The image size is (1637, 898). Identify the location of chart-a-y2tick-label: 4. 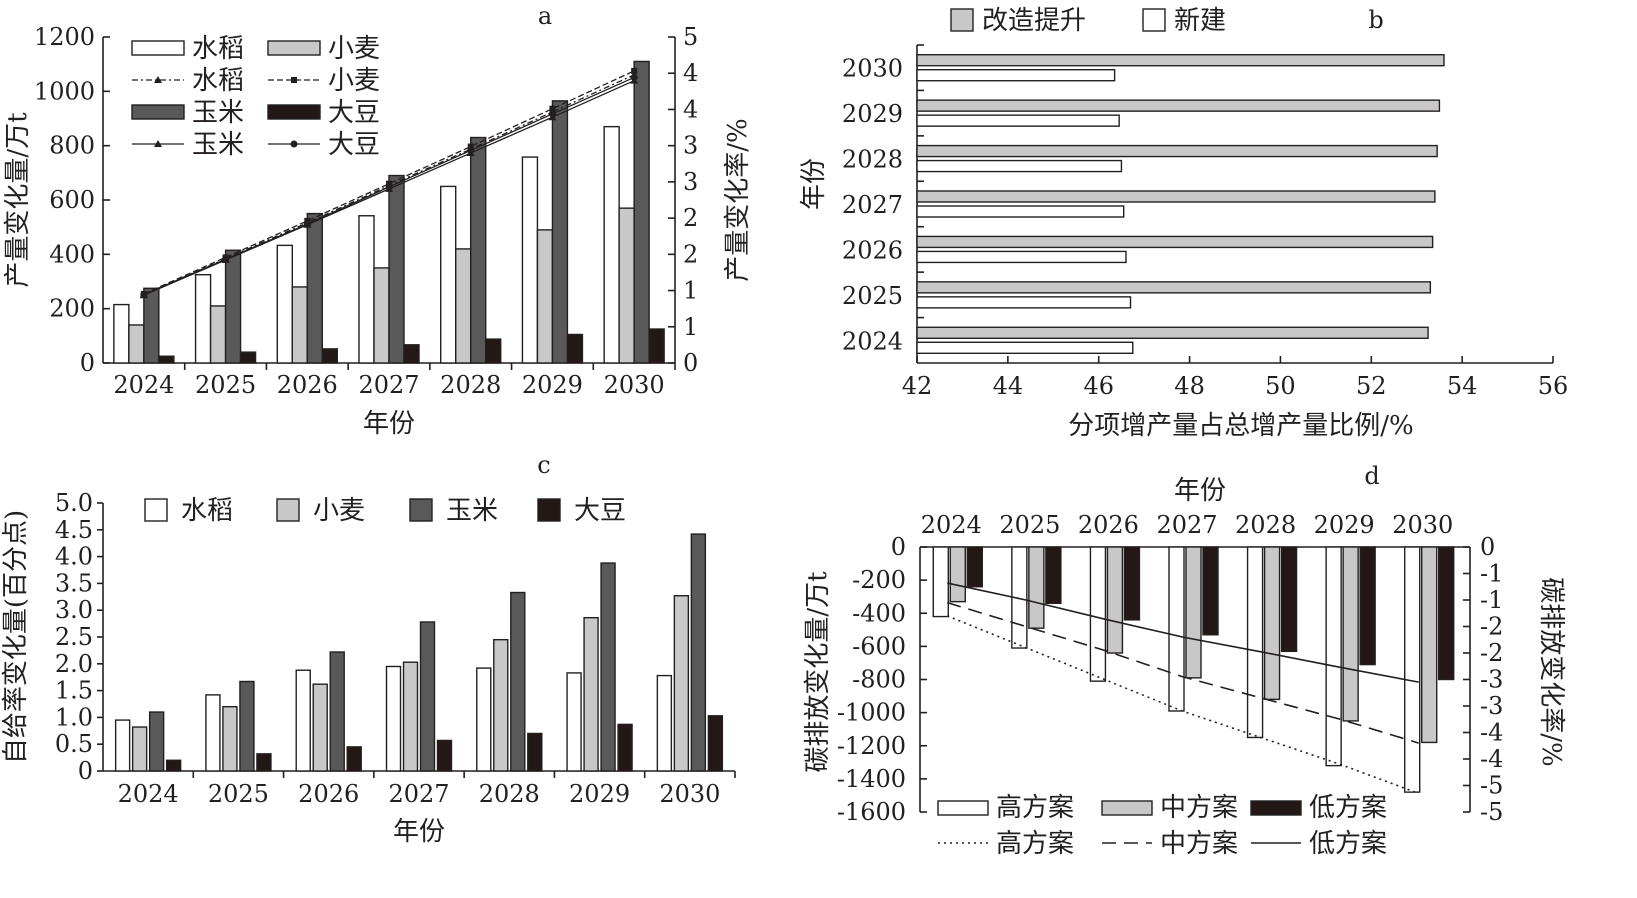
(690, 73).